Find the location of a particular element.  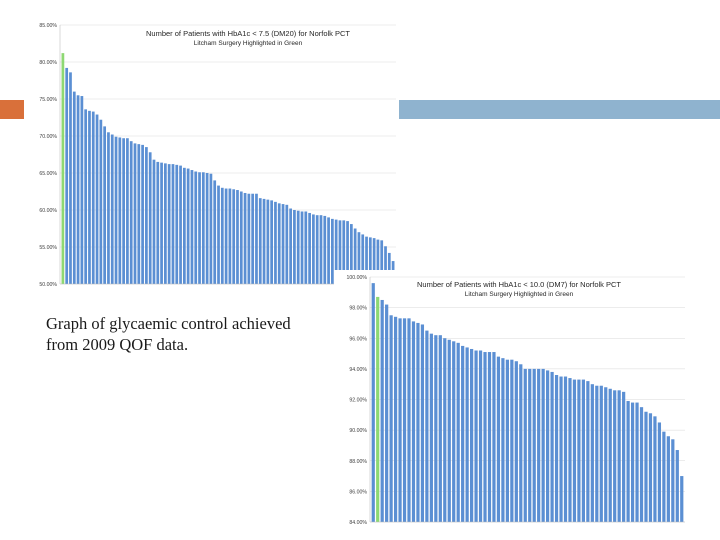

y-tick-label: 96.00% is located at coordinates (358, 339).